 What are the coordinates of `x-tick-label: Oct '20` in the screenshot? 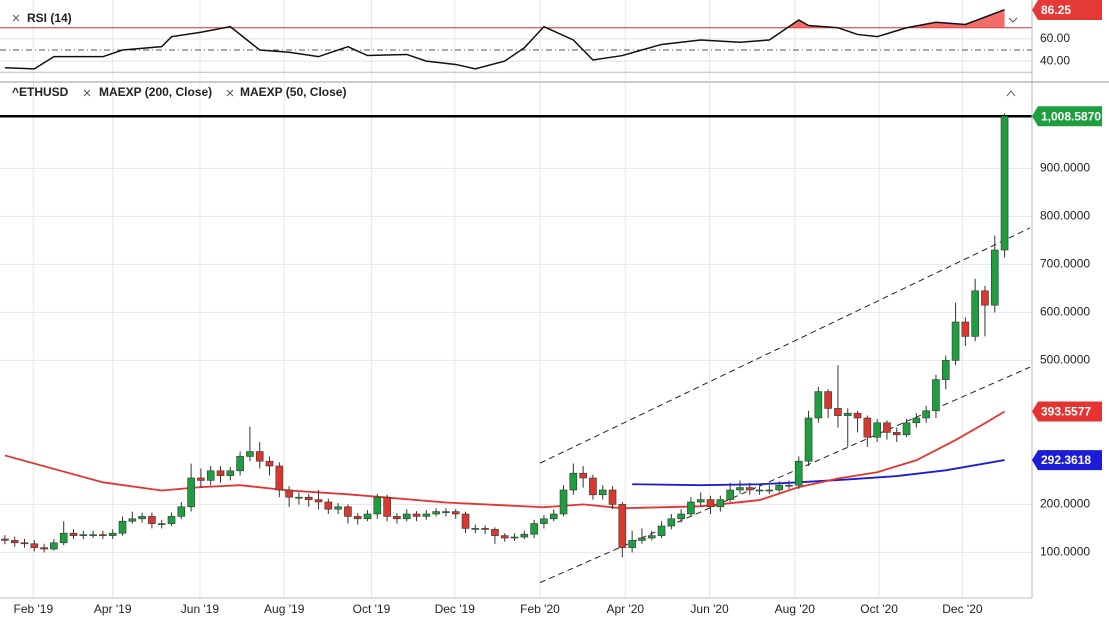 It's located at (879, 609).